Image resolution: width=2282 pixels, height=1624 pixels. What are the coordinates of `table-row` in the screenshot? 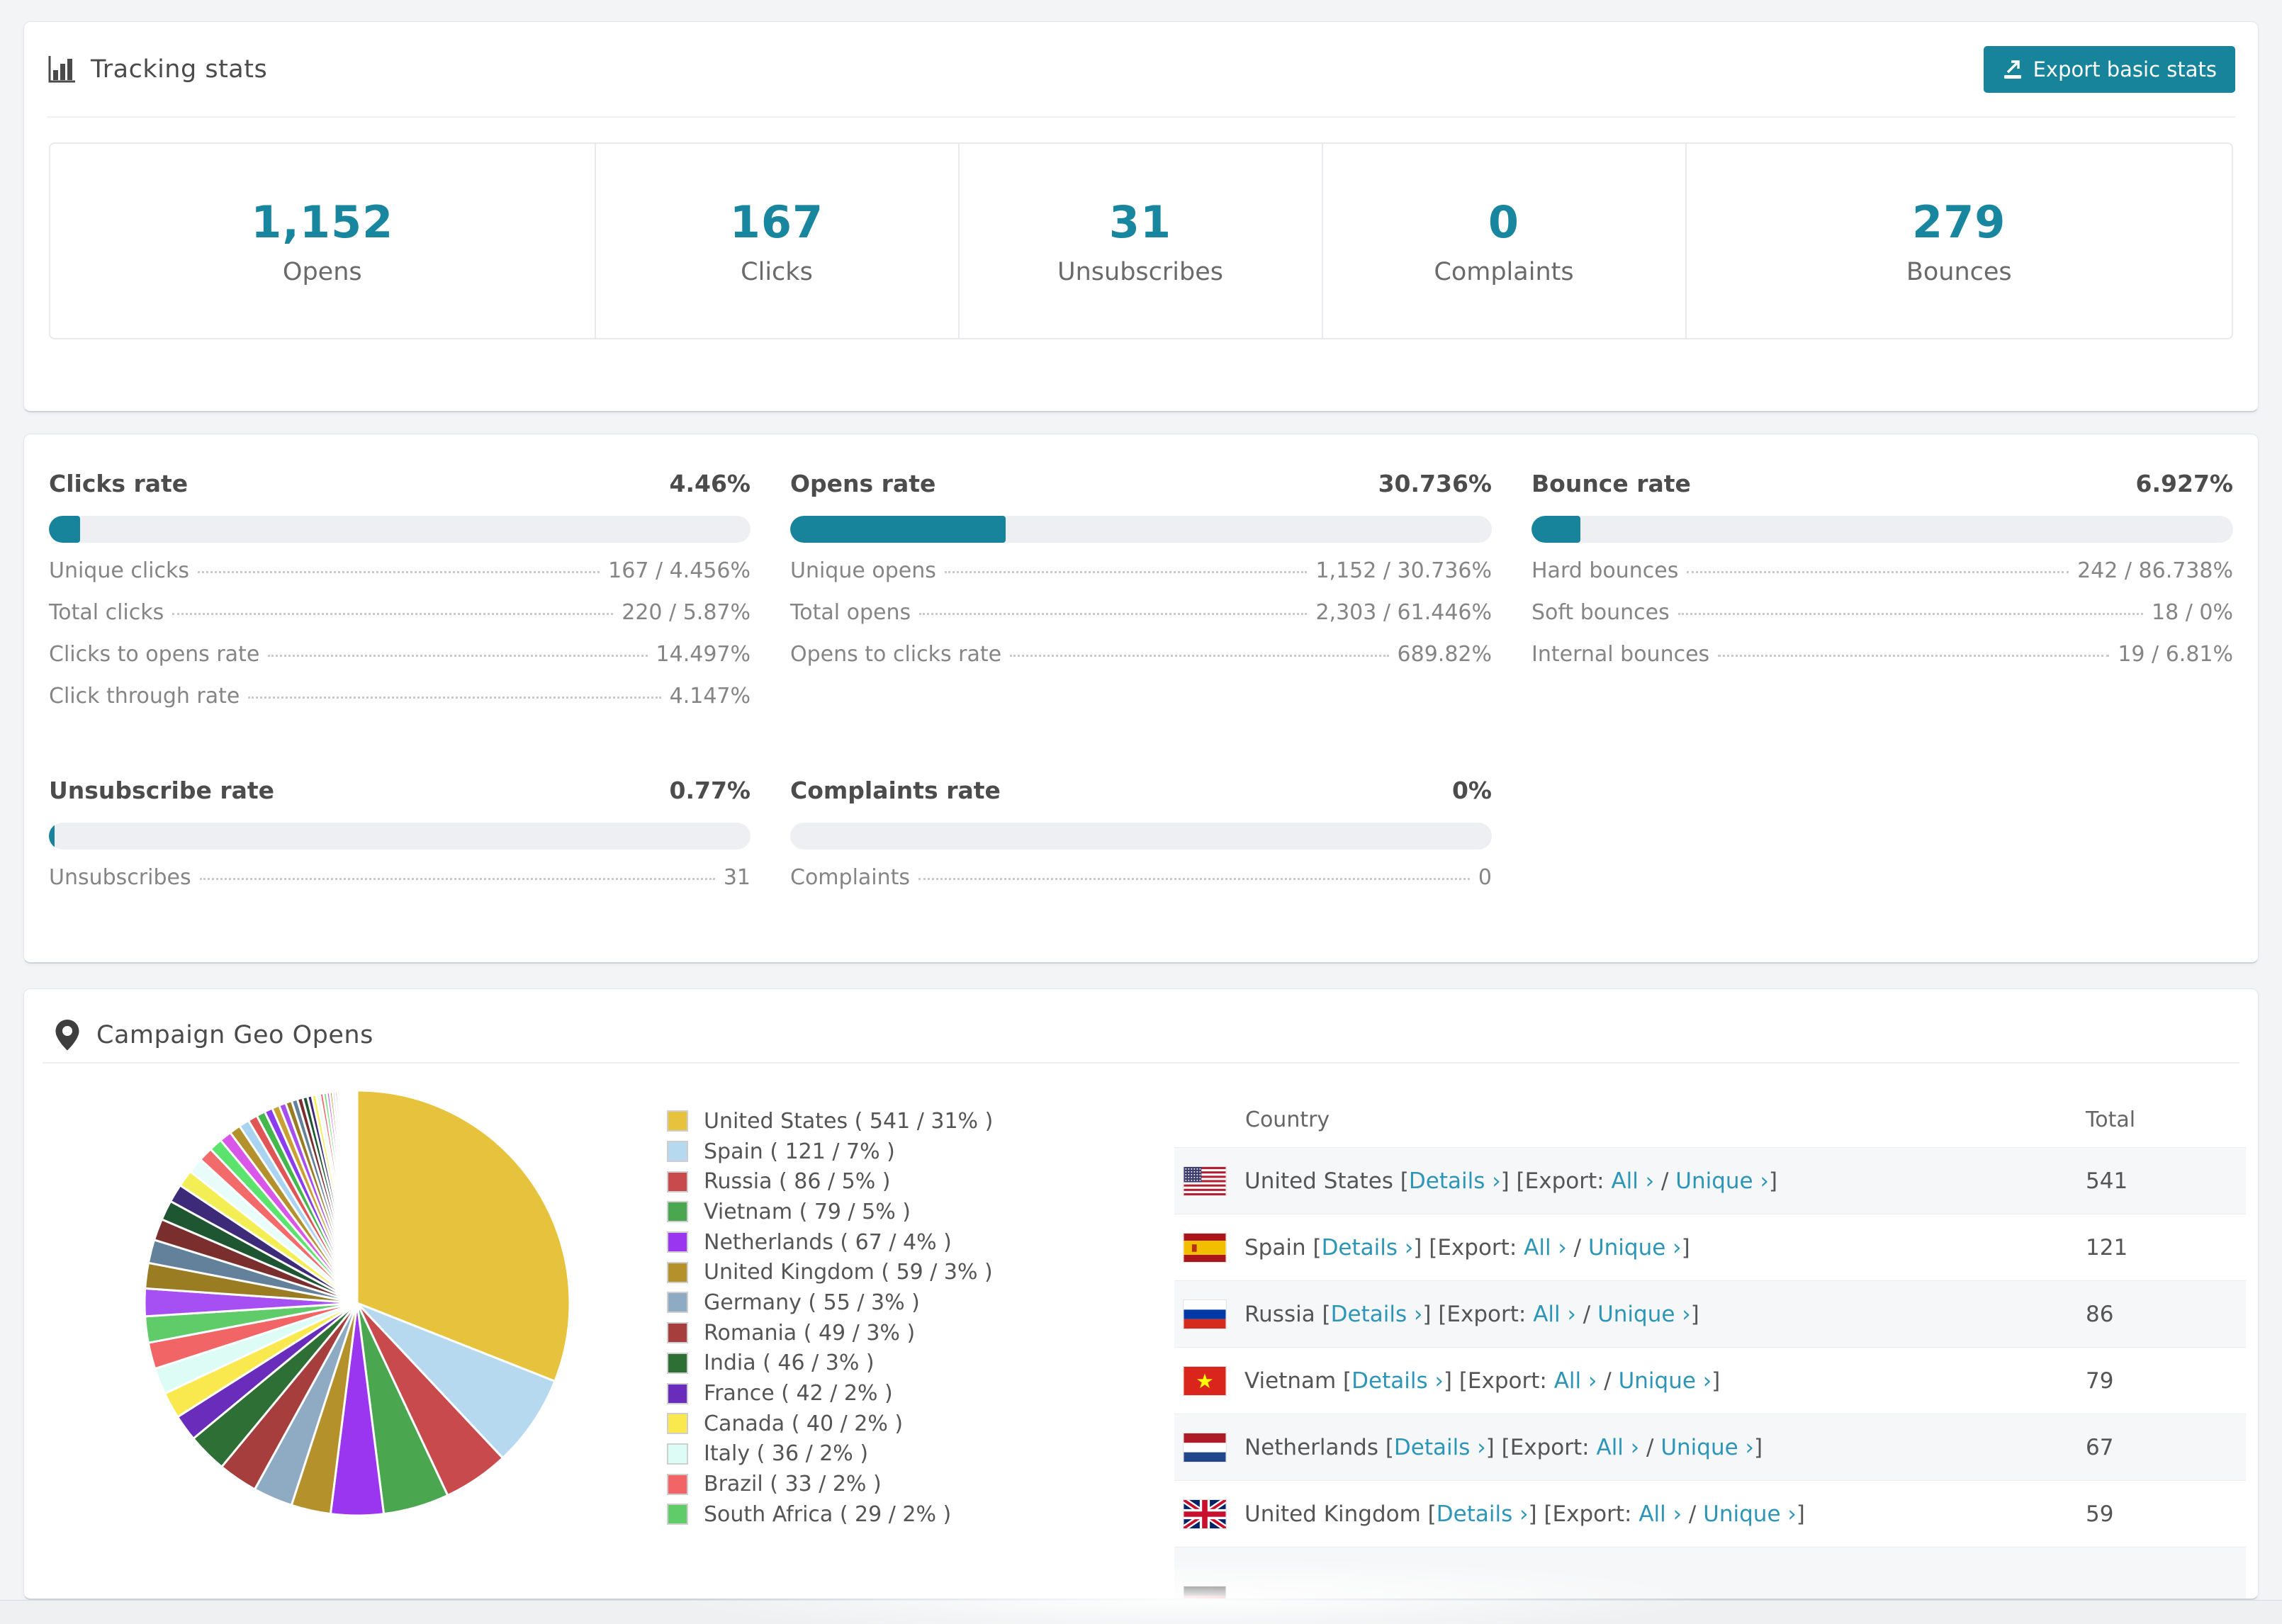 It's located at (1710, 1573).